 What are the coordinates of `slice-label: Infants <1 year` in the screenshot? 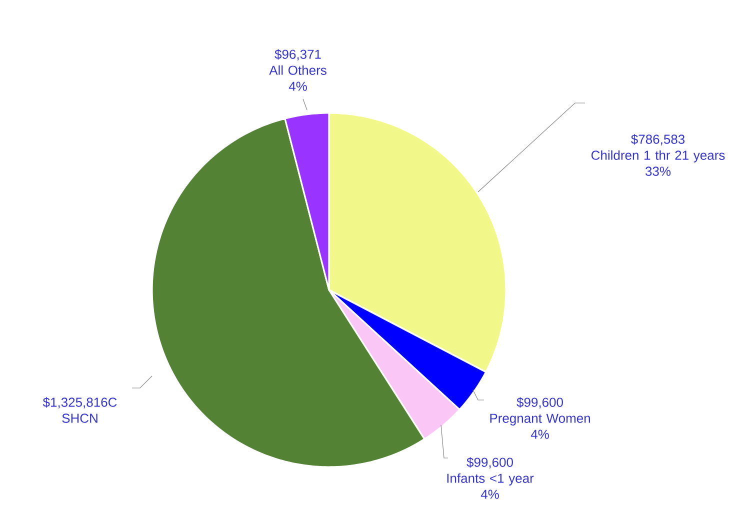 It's located at (490, 479).